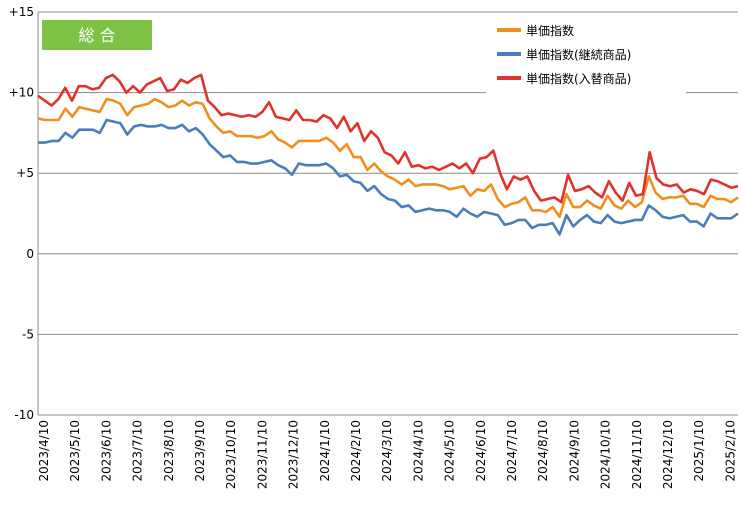 Image resolution: width=742 pixels, height=510 pixels. What do you see at coordinates (325, 451) in the screenshot?
I see `x-tick-label: 2024/1/10` at bounding box center [325, 451].